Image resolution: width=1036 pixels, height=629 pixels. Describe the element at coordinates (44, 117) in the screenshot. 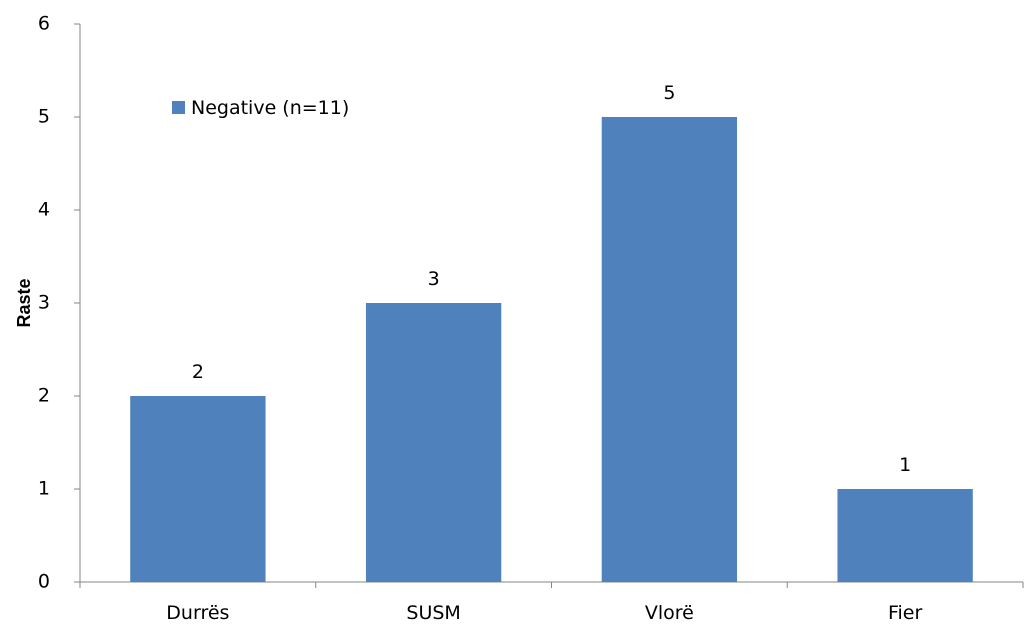

I see `y-tick-label: 5` at that location.